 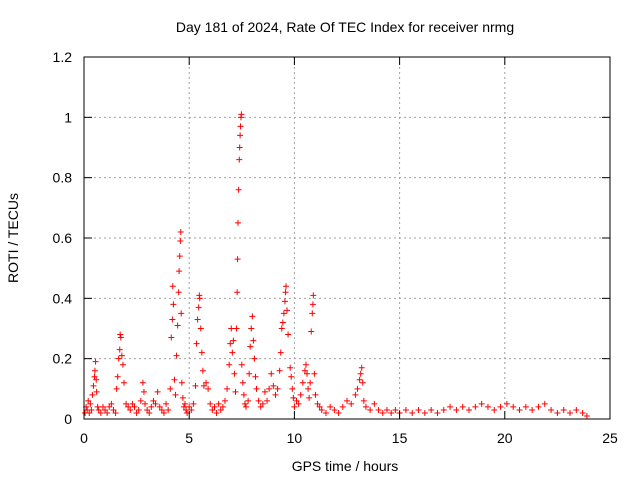 What do you see at coordinates (68, 419) in the screenshot?
I see `y-tick-label: 0` at bounding box center [68, 419].